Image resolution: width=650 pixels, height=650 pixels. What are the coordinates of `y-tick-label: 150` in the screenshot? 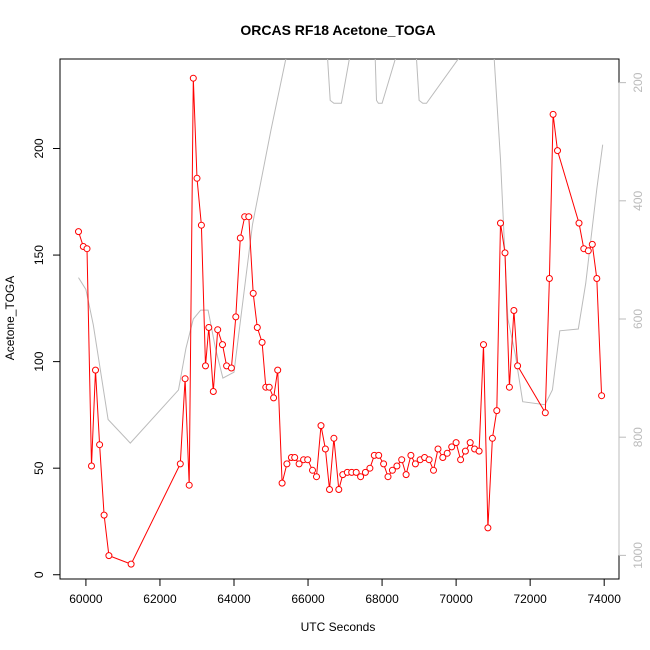 It's located at (39, 255).